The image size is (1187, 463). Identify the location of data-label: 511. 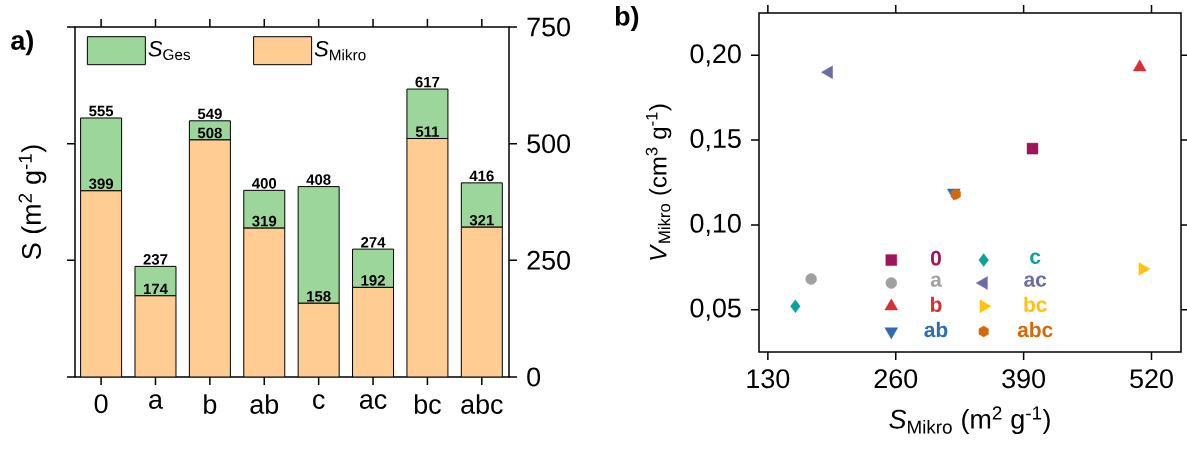
(427, 131).